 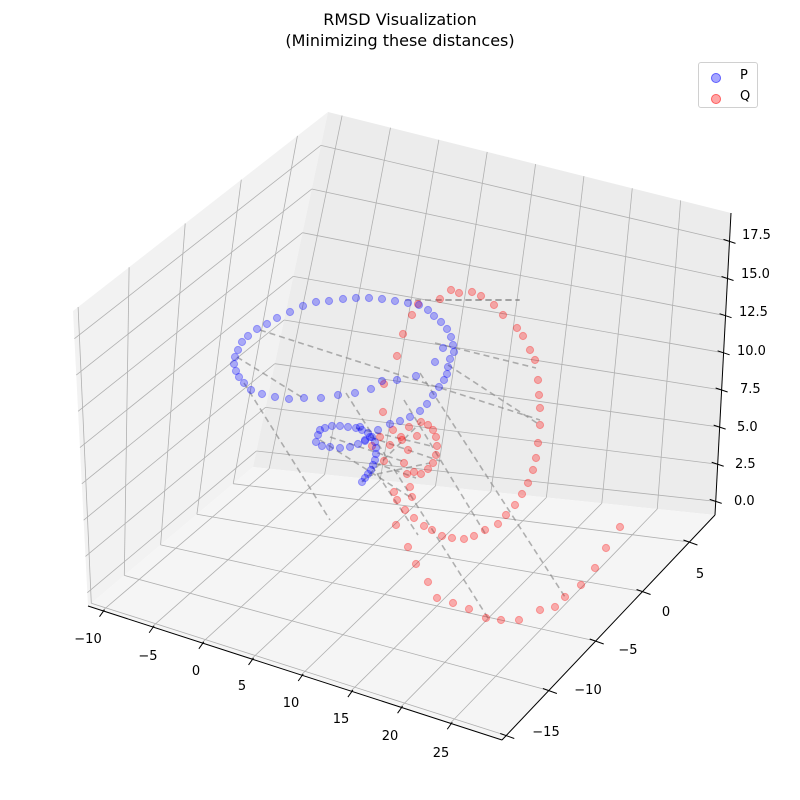 What do you see at coordinates (627, 650) in the screenshot?
I see `y-tick-label: −5` at bounding box center [627, 650].